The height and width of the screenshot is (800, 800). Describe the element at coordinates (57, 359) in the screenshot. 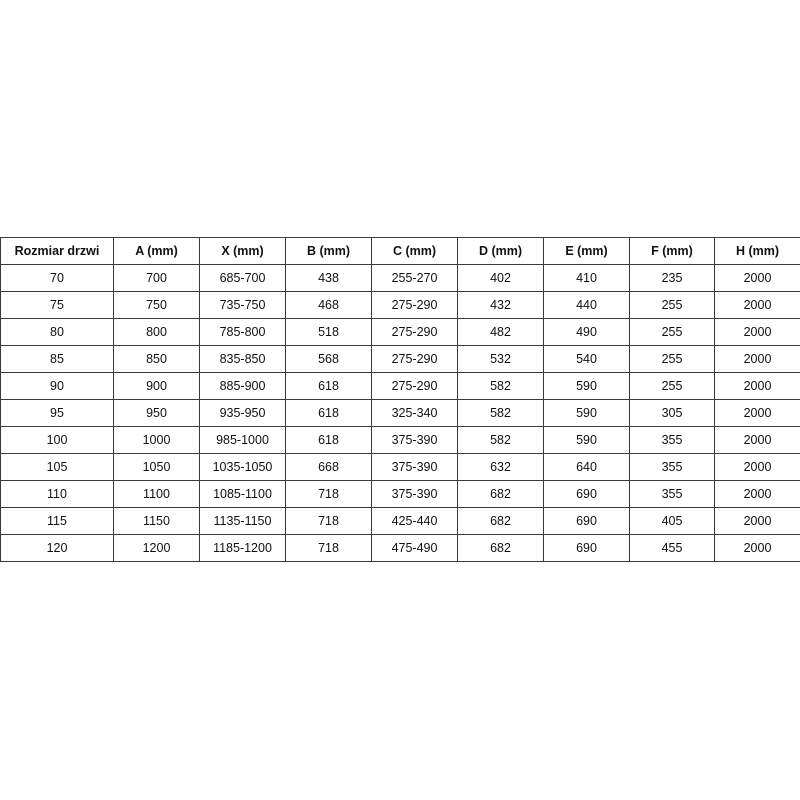

I see `table-cell: 85` at that location.